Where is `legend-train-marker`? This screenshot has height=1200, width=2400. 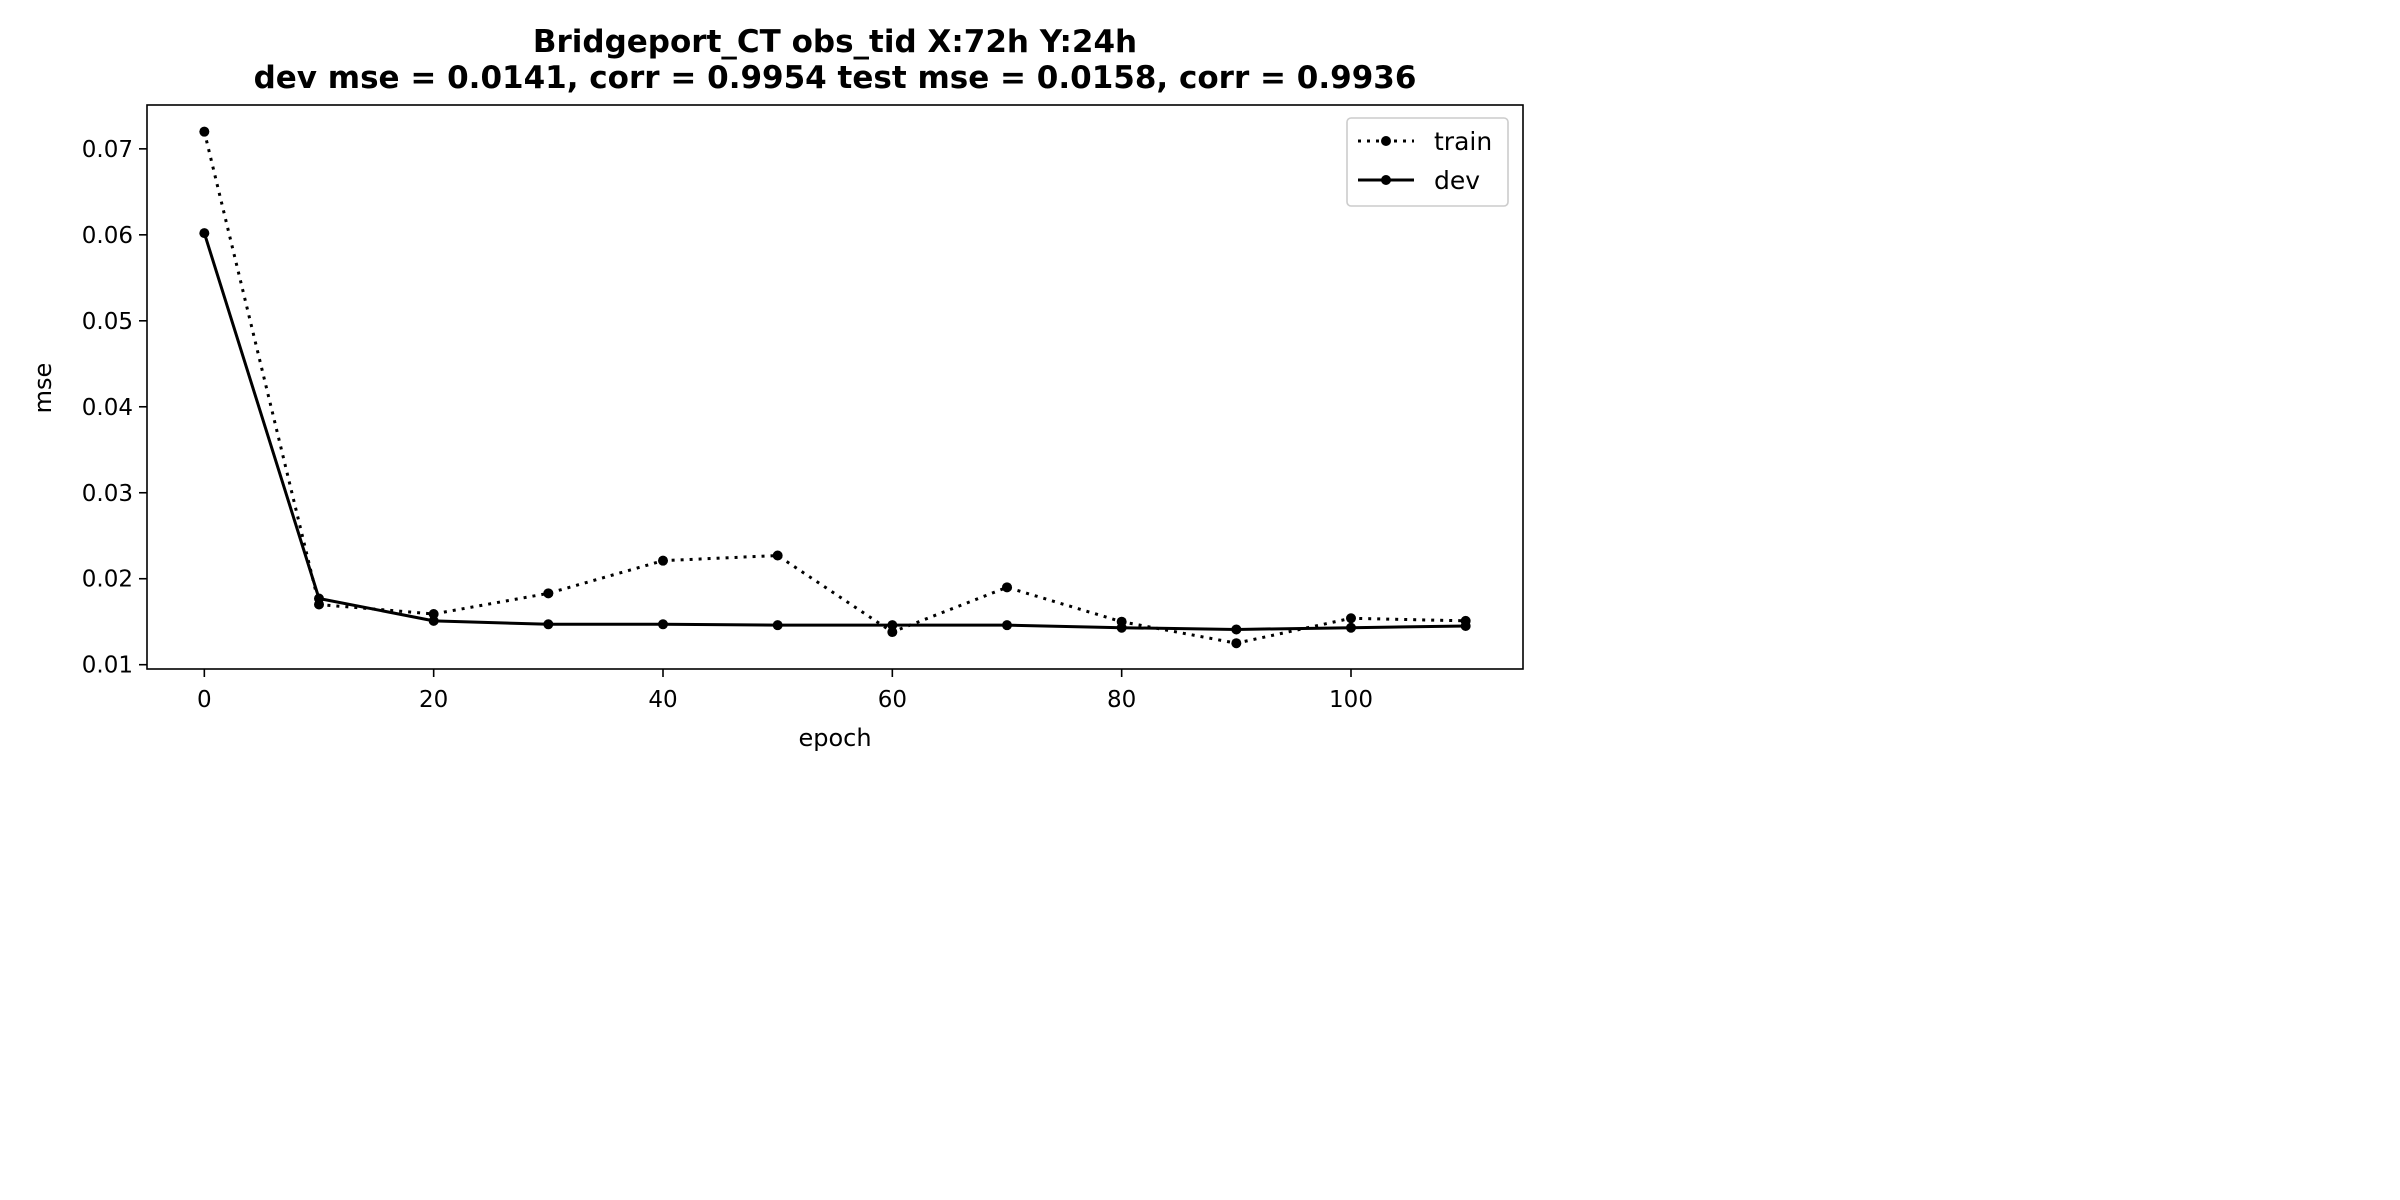 legend-train-marker is located at coordinates (1386, 141).